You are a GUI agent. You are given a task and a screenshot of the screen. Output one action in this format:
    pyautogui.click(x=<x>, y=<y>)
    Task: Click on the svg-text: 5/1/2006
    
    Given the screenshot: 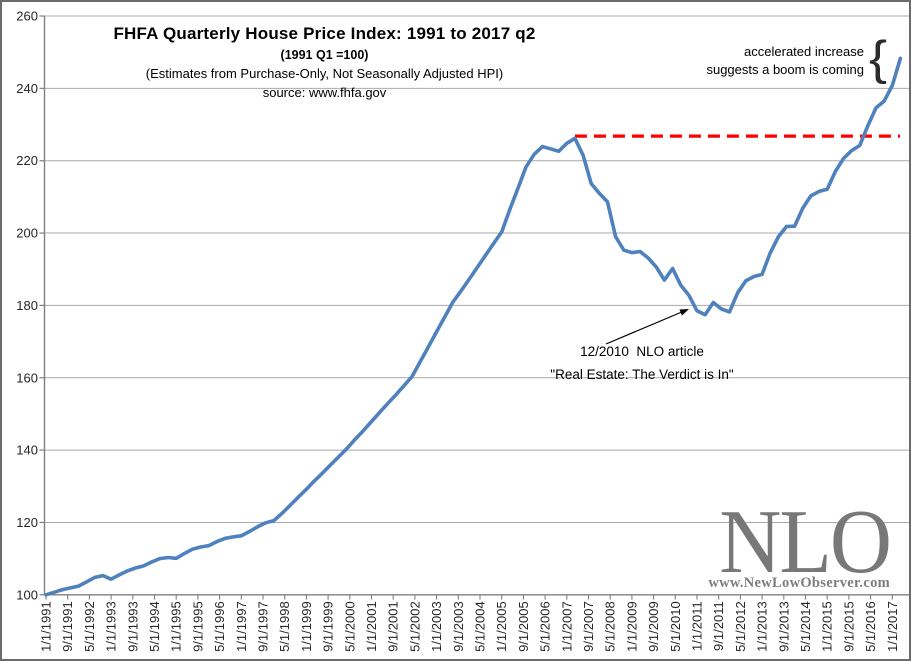 What is the action you would take?
    pyautogui.click(x=545, y=626)
    